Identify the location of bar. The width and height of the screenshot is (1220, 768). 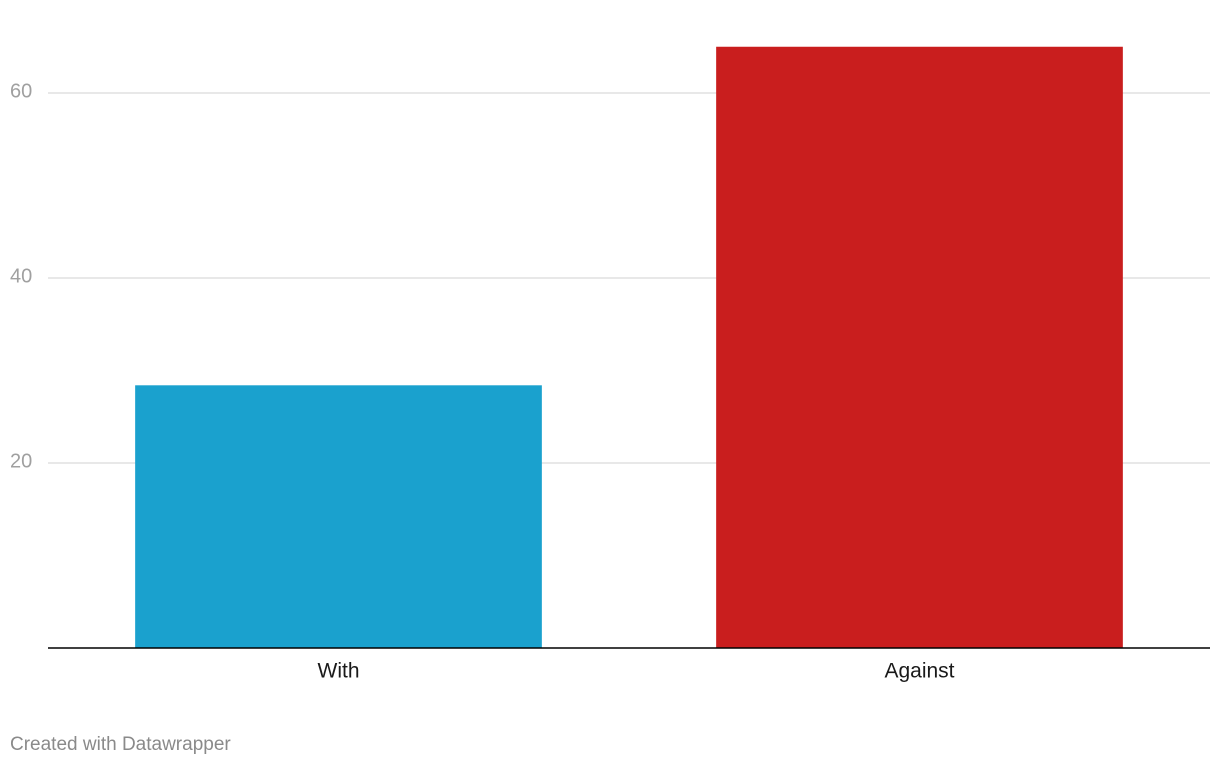
(338, 516).